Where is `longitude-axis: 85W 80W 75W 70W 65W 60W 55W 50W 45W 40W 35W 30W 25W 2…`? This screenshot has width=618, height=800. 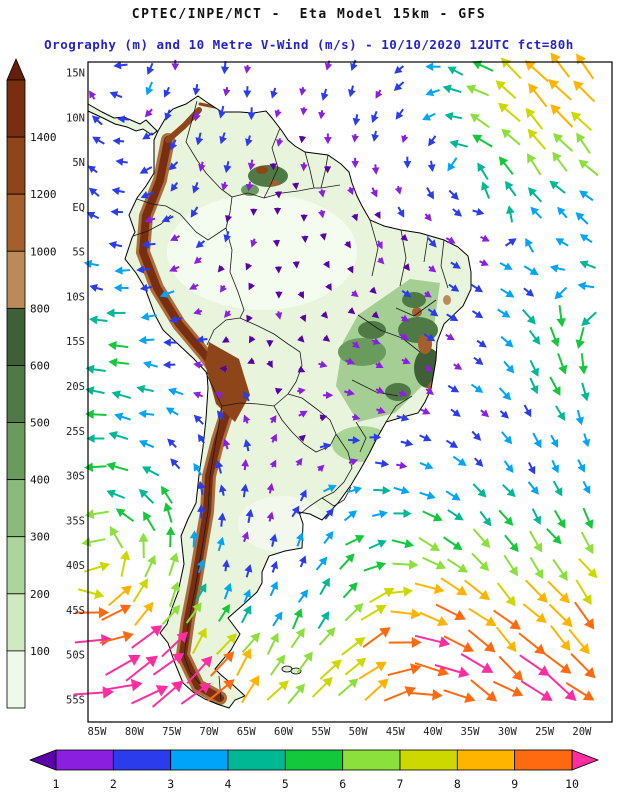
longitude-axis: 85W 80W 75W 70W 65W 60W 55W 50W 45W 40W 35W 30W 25W 2… is located at coordinates (340, 732).